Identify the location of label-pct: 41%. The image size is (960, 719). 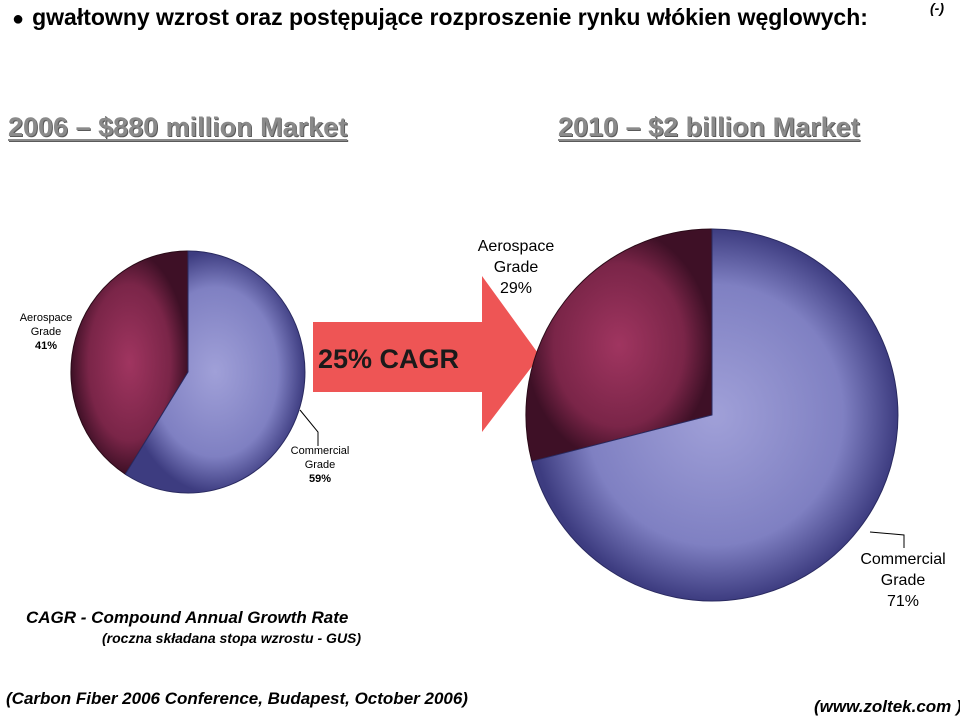
(46, 346).